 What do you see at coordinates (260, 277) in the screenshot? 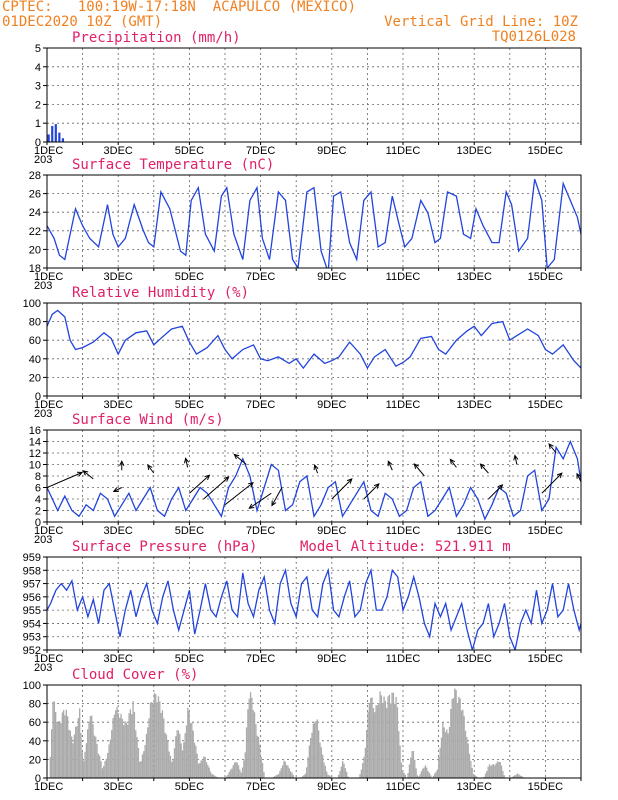
I see `x-tick-label: 7DEC` at bounding box center [260, 277].